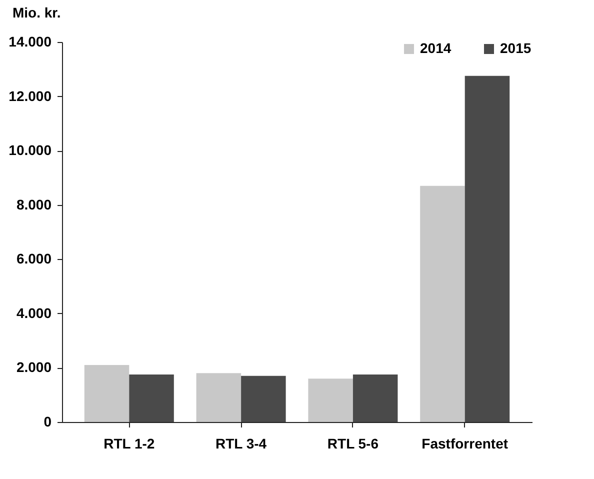 Image resolution: width=594 pixels, height=479 pixels. What do you see at coordinates (36, 12) in the screenshot?
I see `y-axis-title: Mio. kr.` at bounding box center [36, 12].